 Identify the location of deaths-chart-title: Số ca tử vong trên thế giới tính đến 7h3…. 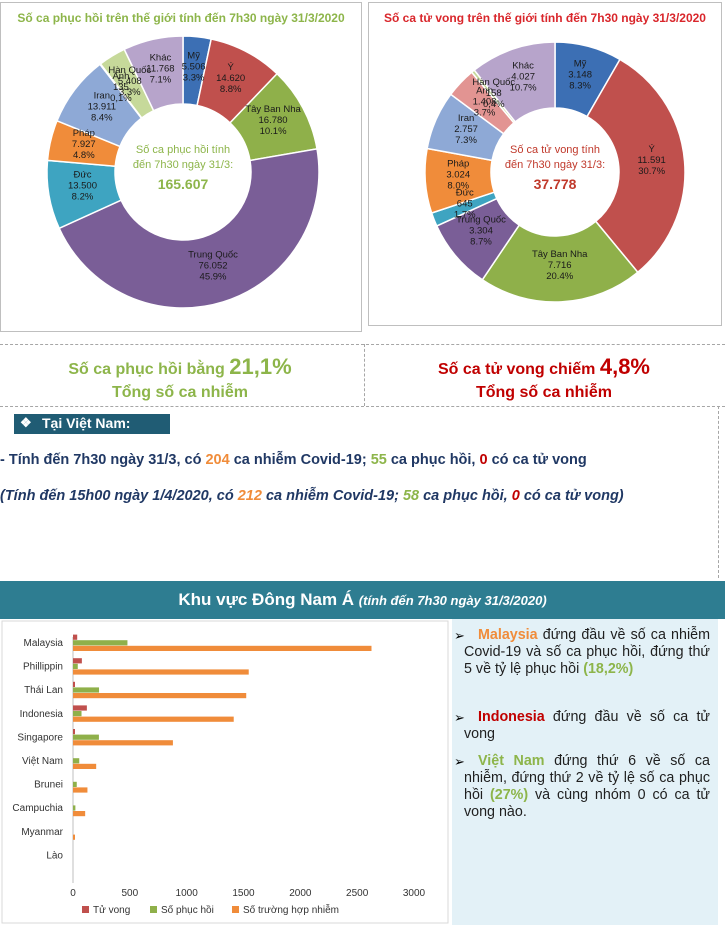
(545, 18).